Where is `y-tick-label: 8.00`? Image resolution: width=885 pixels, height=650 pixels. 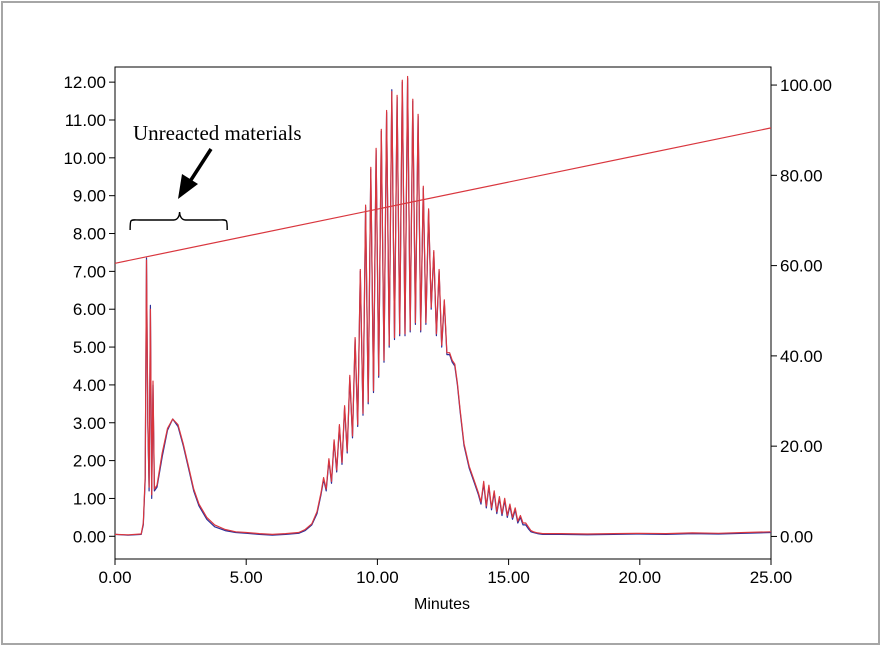
y-tick-label: 8.00 is located at coordinates (89, 234).